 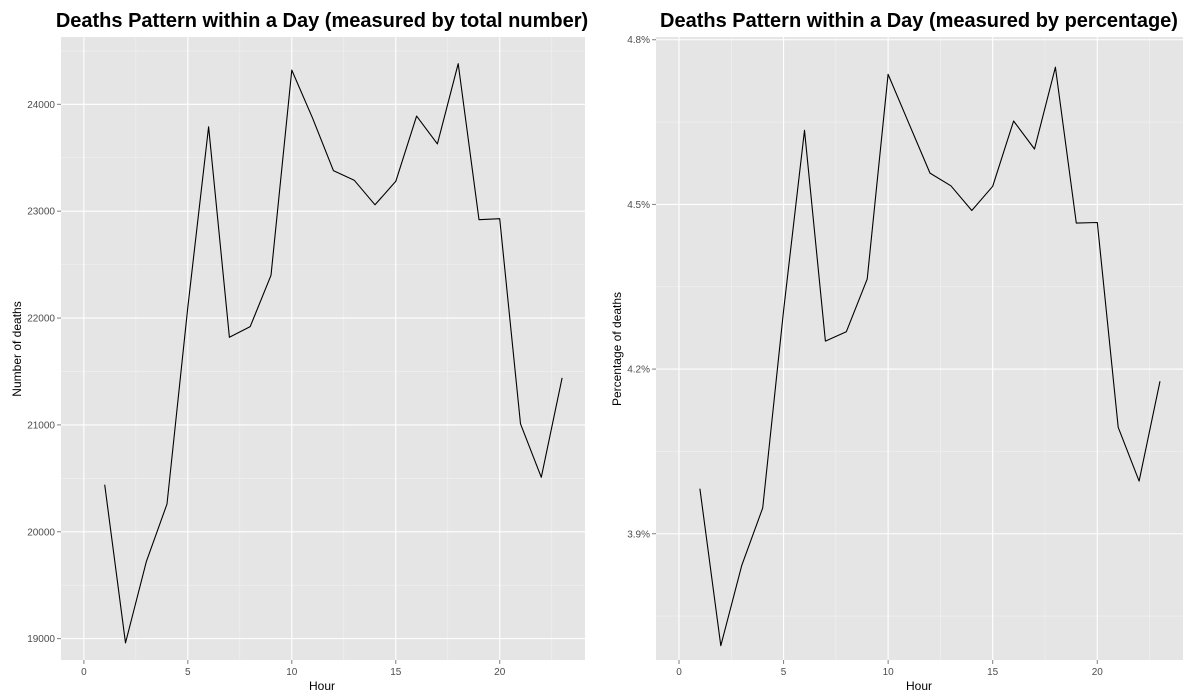 I want to click on y-tick-label: 19000, so click(x=41, y=639).